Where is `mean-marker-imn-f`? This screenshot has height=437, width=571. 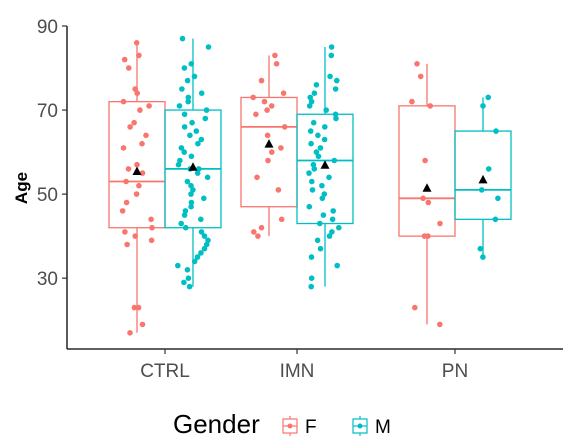
mean-marker-imn-f is located at coordinates (269, 143).